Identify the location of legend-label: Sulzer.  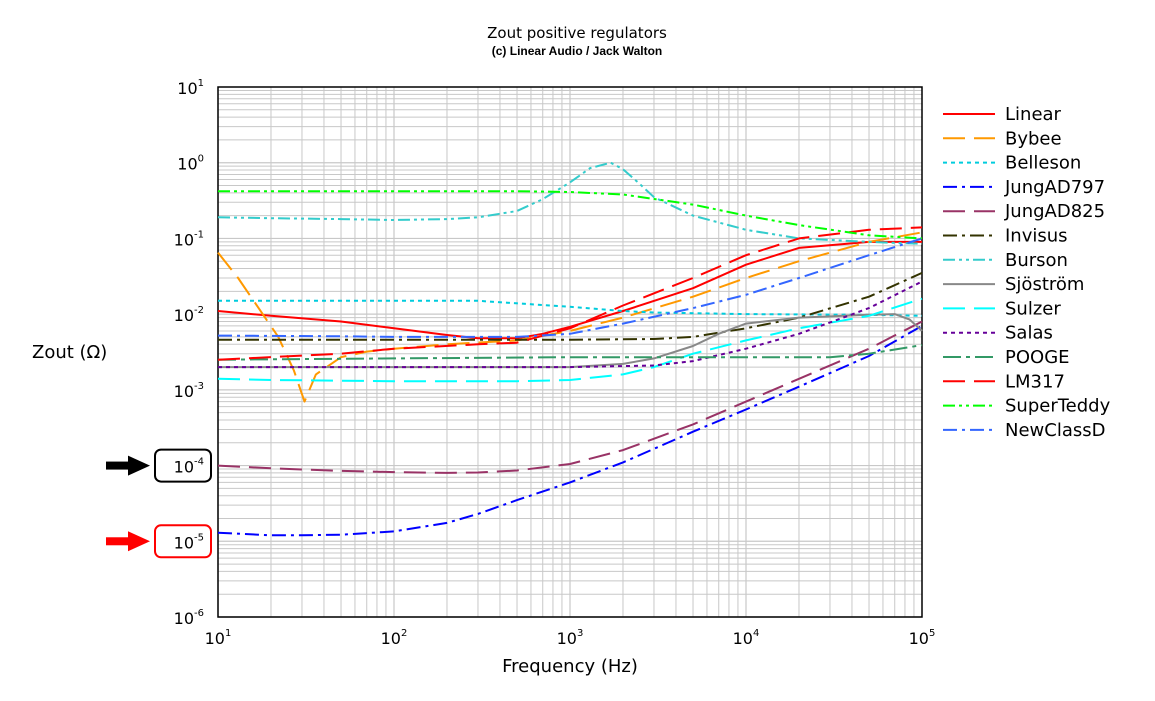
(1033, 308).